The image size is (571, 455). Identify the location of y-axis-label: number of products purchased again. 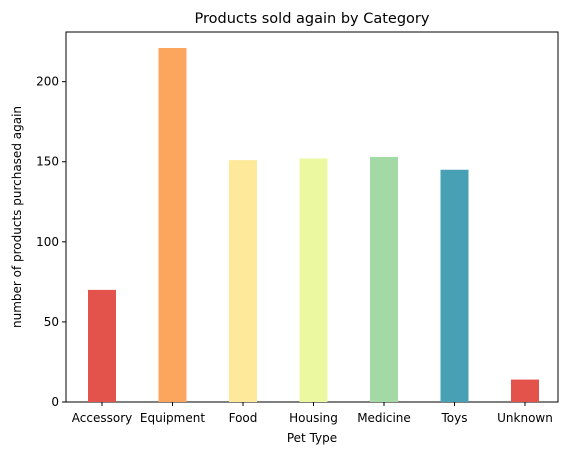
(17, 217).